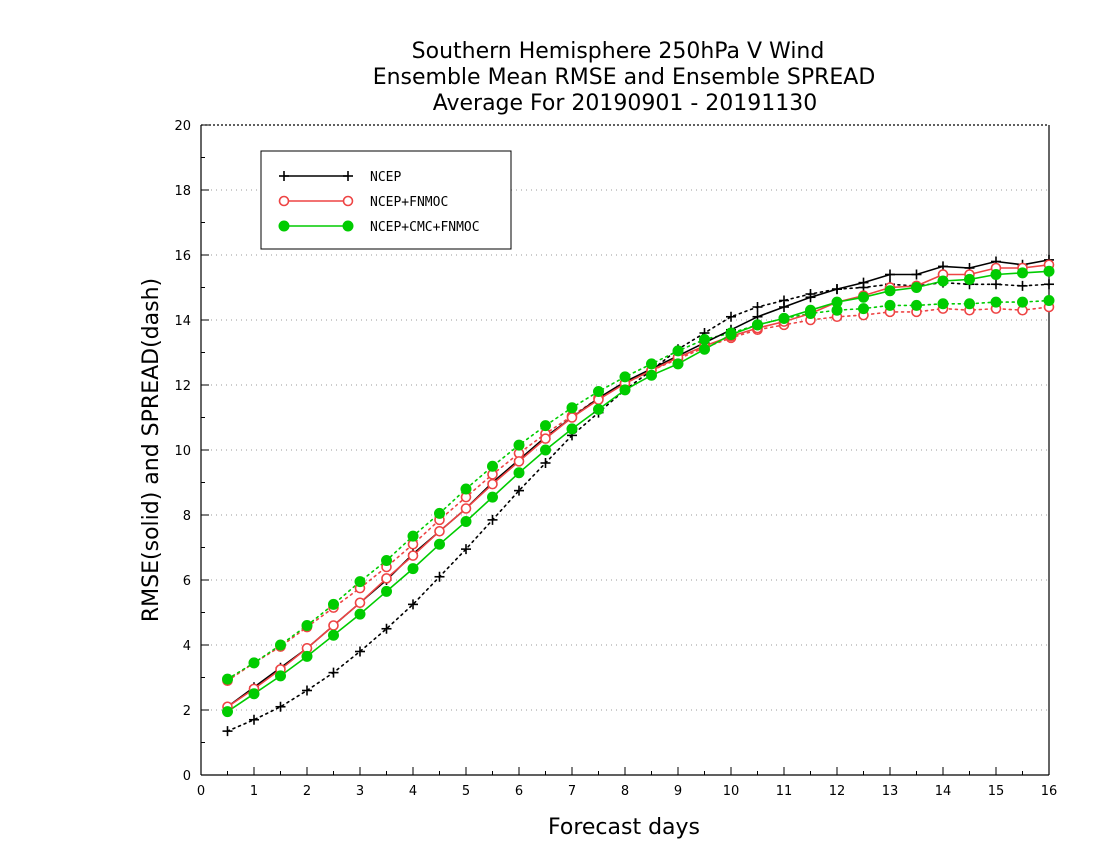 Image resolution: width=1100 pixels, height=850 pixels. I want to click on x-tick-label: 11, so click(784, 791).